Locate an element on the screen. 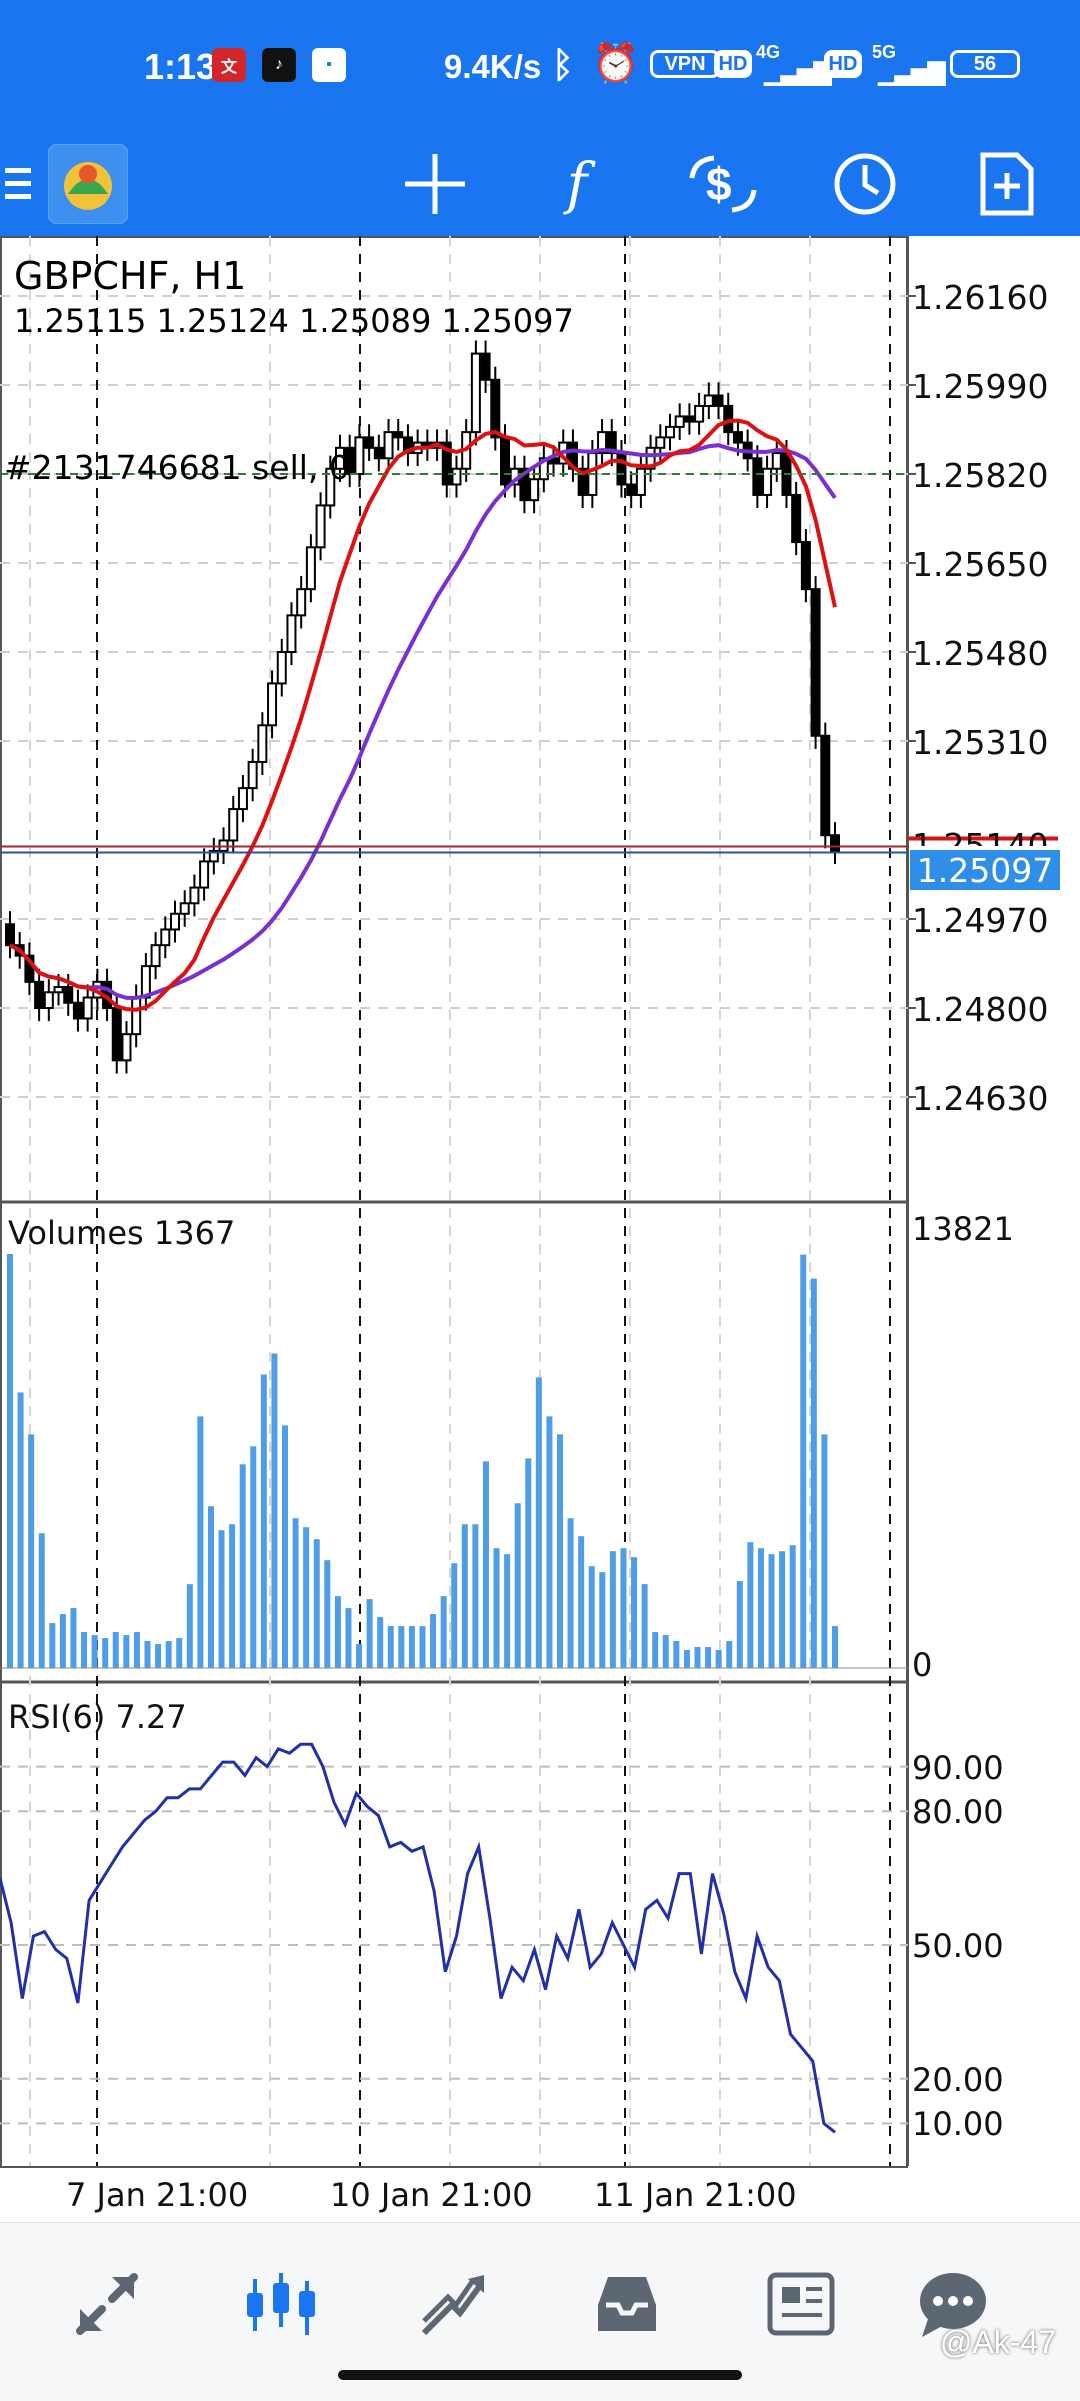 This screenshot has width=1080, height=2401. price-axis-label: 1.25650 is located at coordinates (980, 564).